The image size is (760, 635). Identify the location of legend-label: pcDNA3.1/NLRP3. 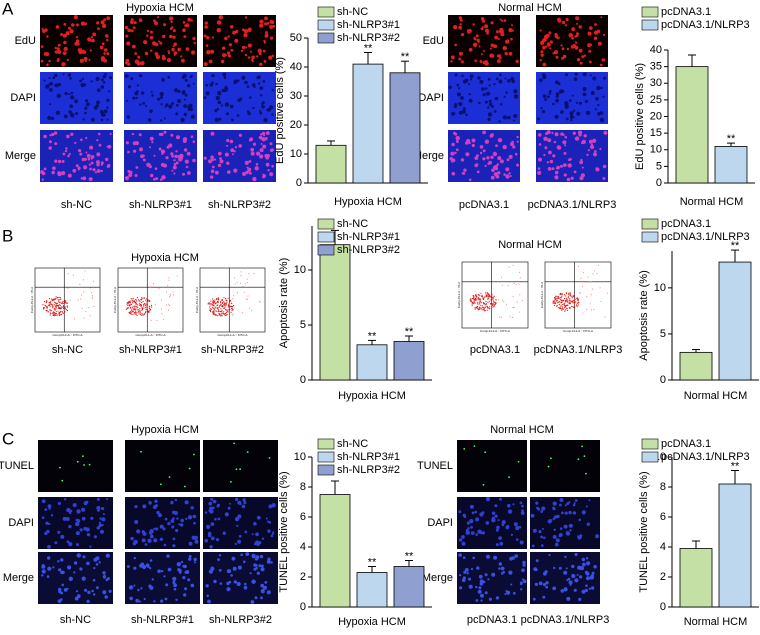
(705, 457).